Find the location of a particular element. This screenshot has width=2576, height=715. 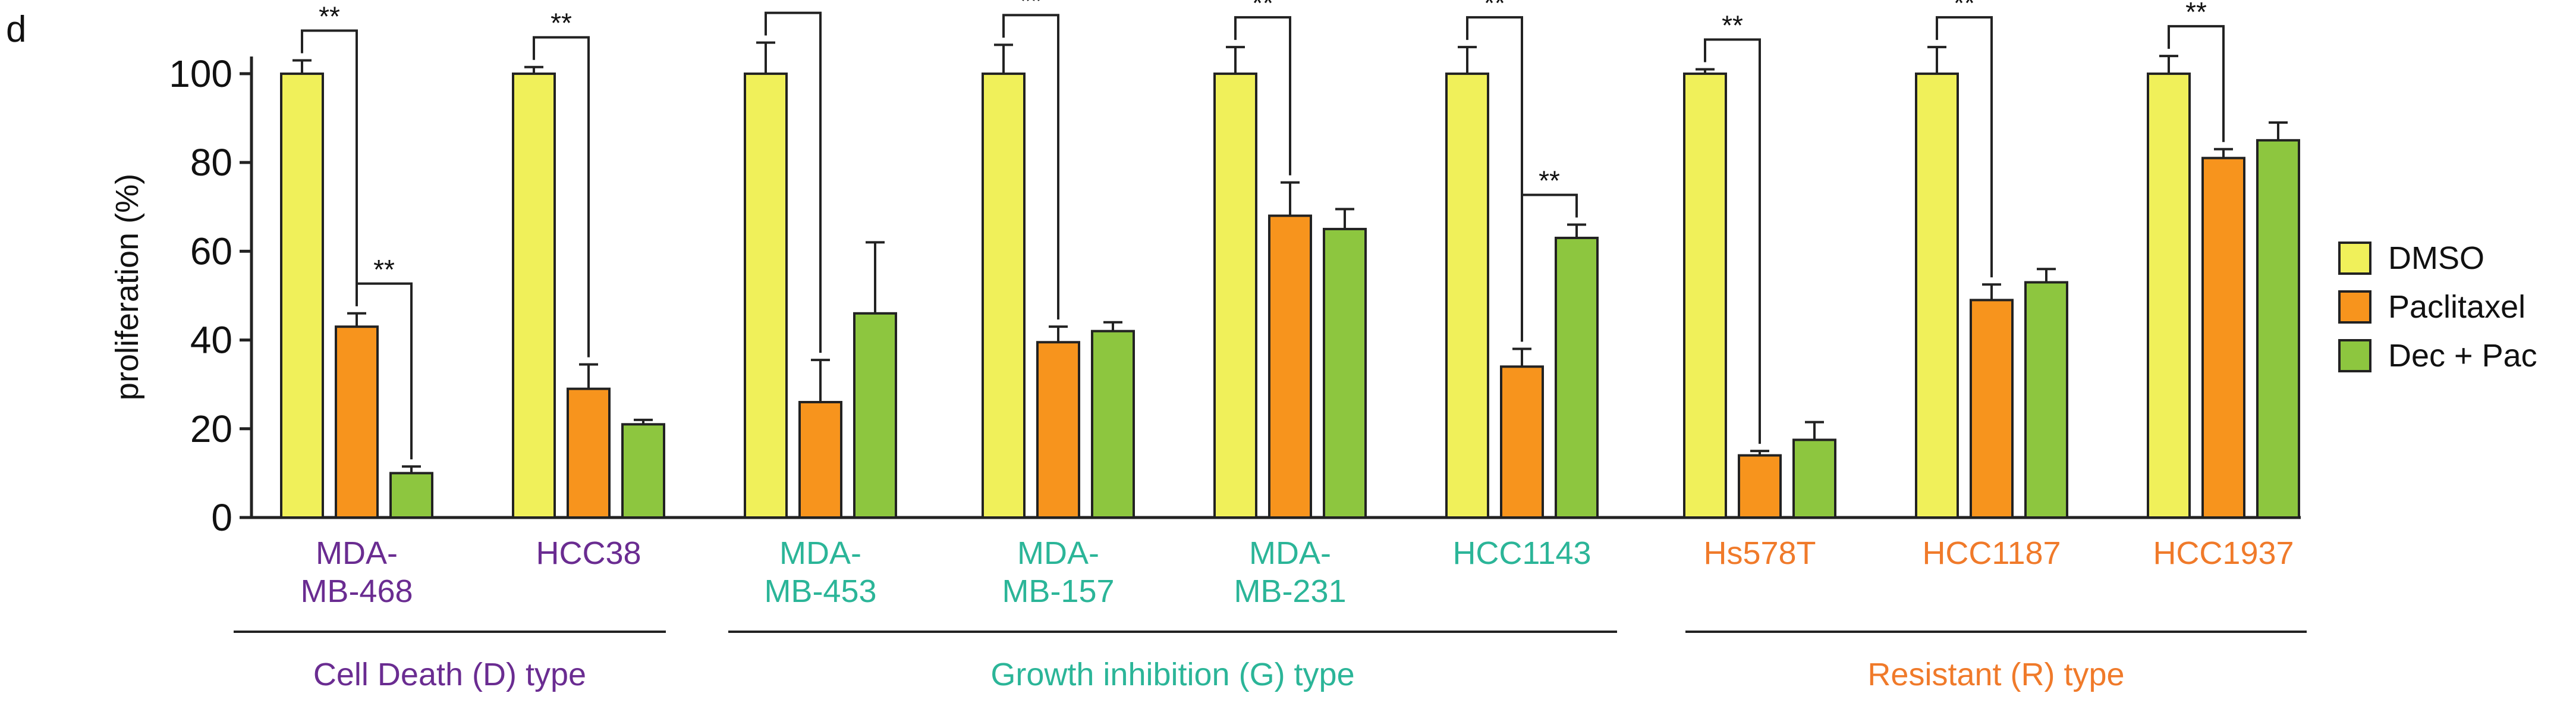

category-label: Hs578T is located at coordinates (1759, 553).